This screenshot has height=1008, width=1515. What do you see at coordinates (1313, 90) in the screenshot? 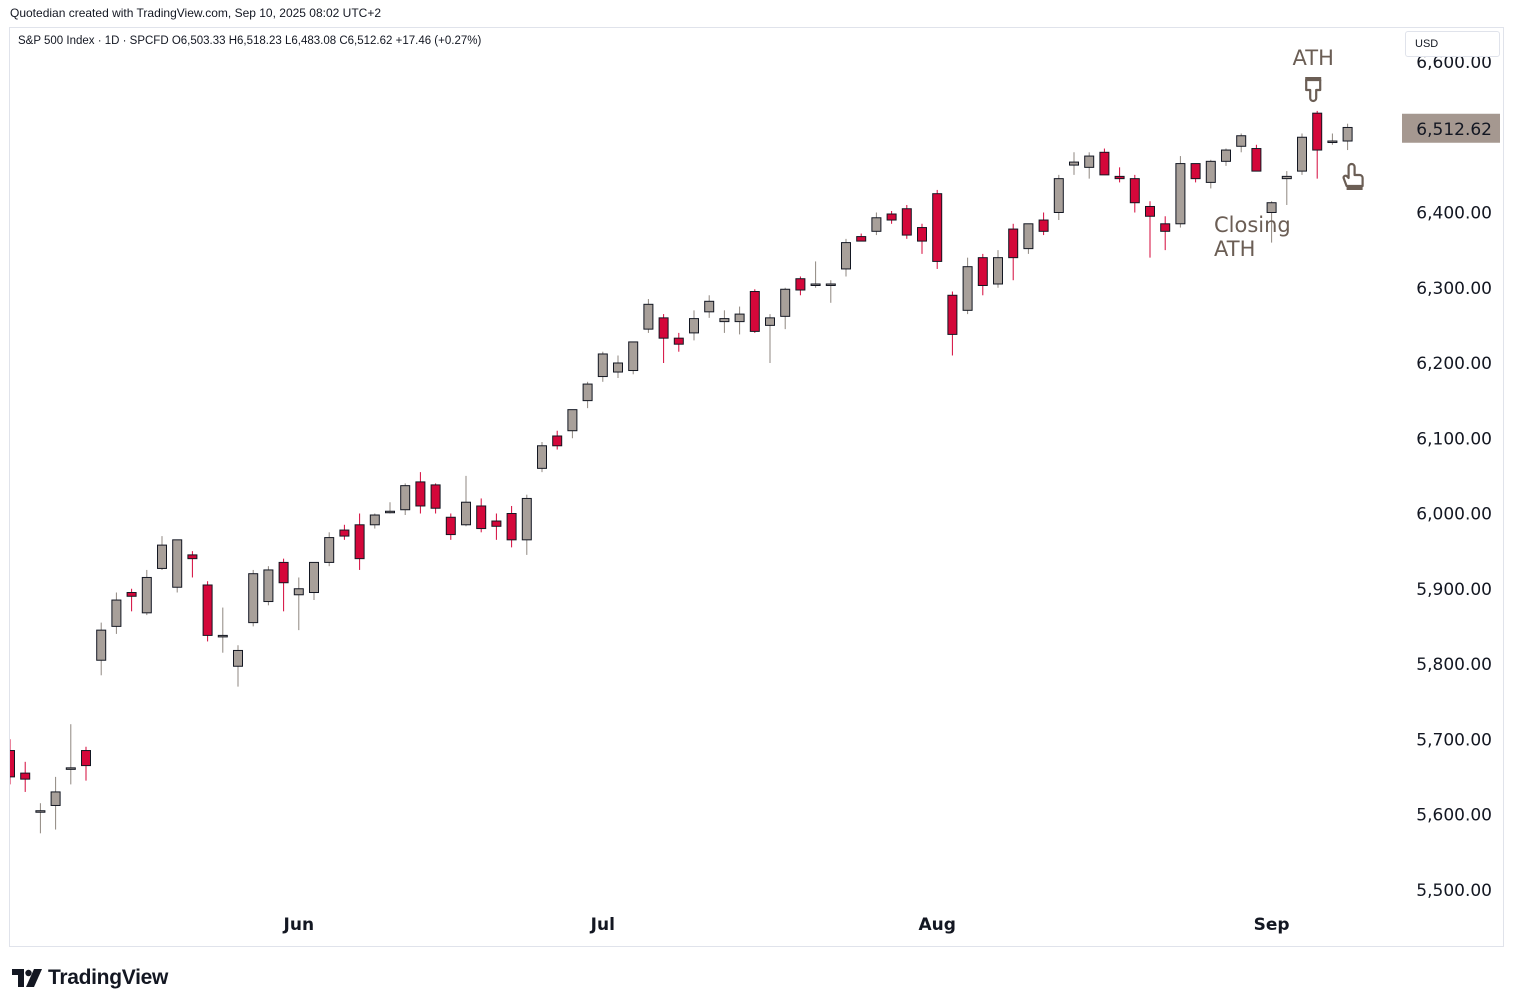
I see `pointing-down-hand-icon` at bounding box center [1313, 90].